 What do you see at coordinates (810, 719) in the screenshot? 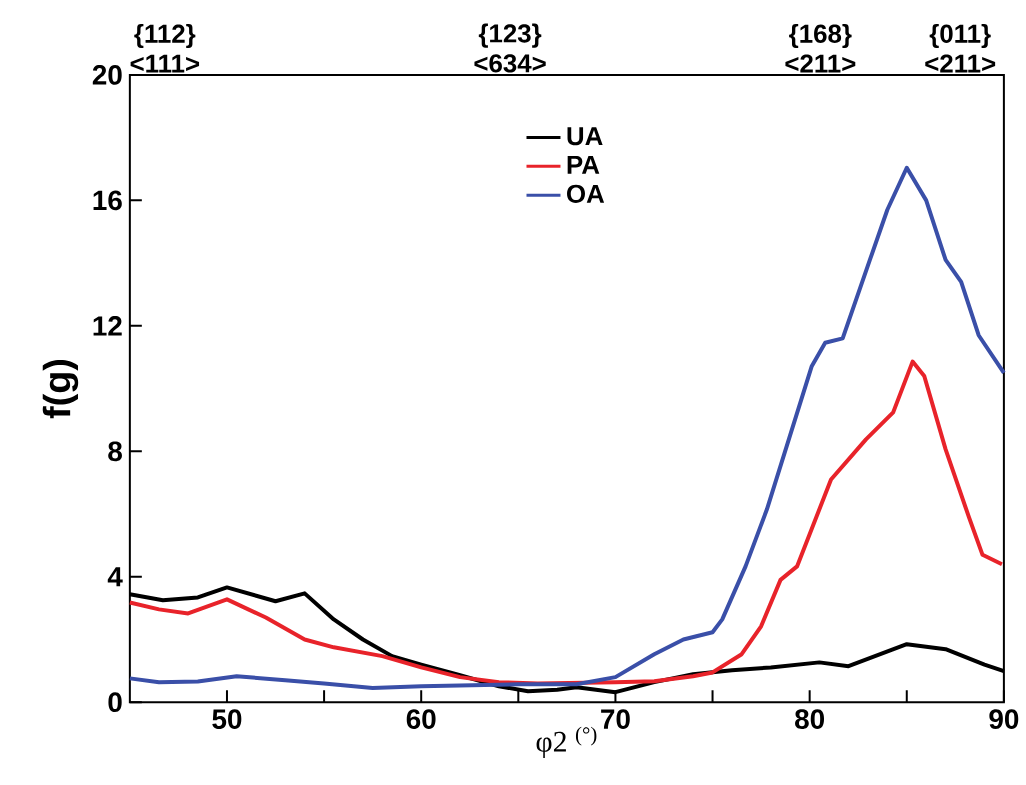
I see `x-tick-label: 80` at bounding box center [810, 719].